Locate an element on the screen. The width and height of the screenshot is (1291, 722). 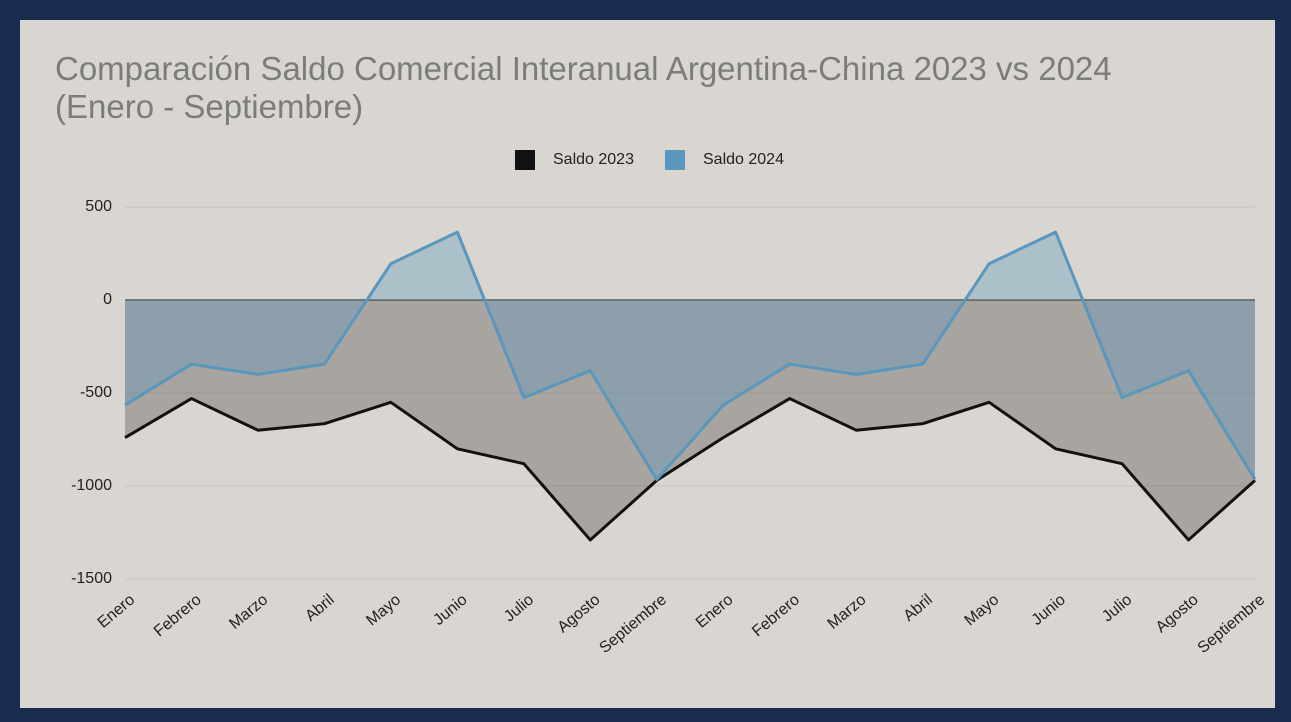
y-tick-label: 0 is located at coordinates (107, 299).